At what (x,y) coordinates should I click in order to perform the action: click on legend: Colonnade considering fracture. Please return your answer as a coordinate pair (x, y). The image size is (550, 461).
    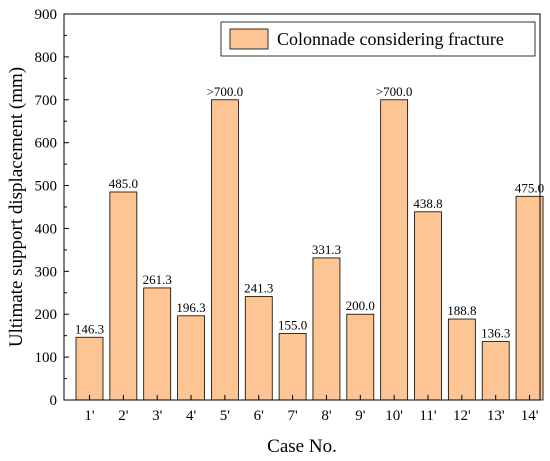
    Looking at the image, I should click on (378, 39).